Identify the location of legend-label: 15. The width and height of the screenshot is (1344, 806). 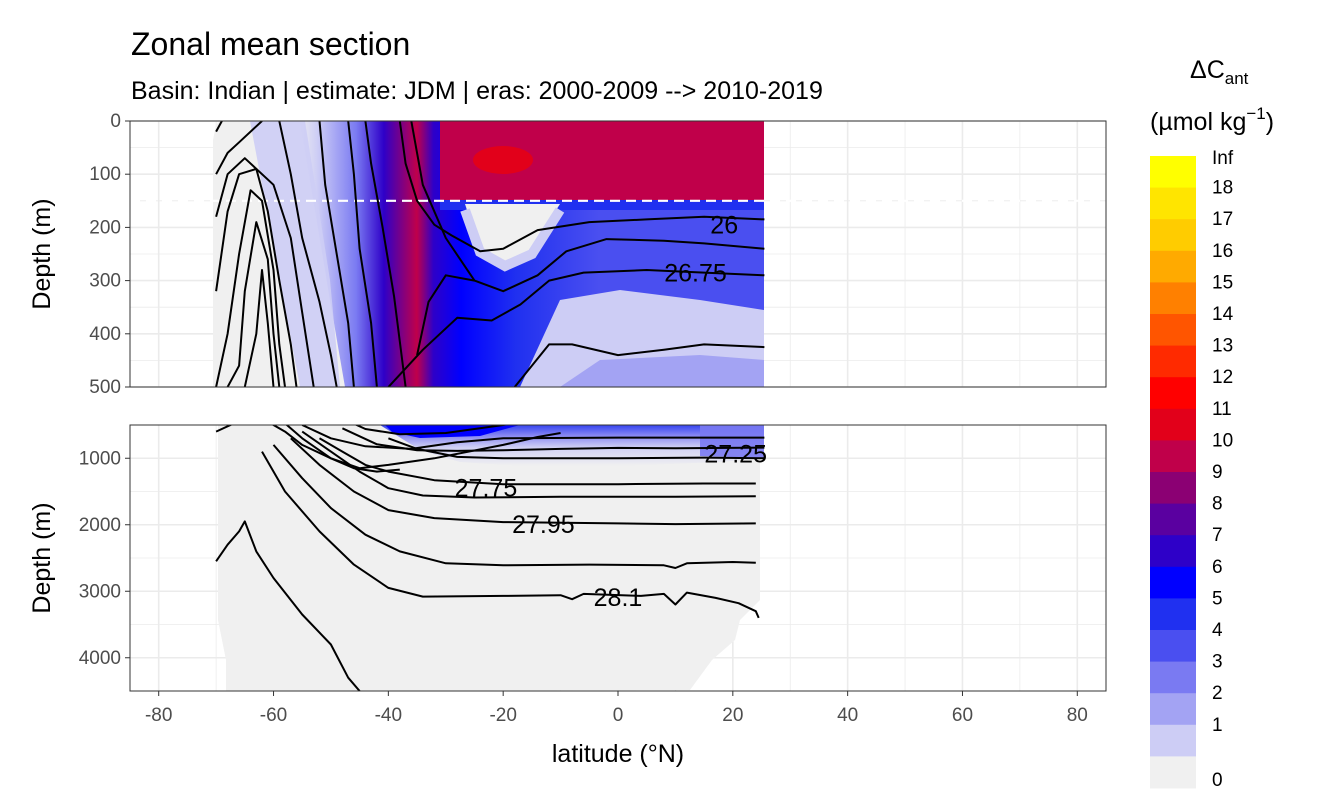
(1222, 282).